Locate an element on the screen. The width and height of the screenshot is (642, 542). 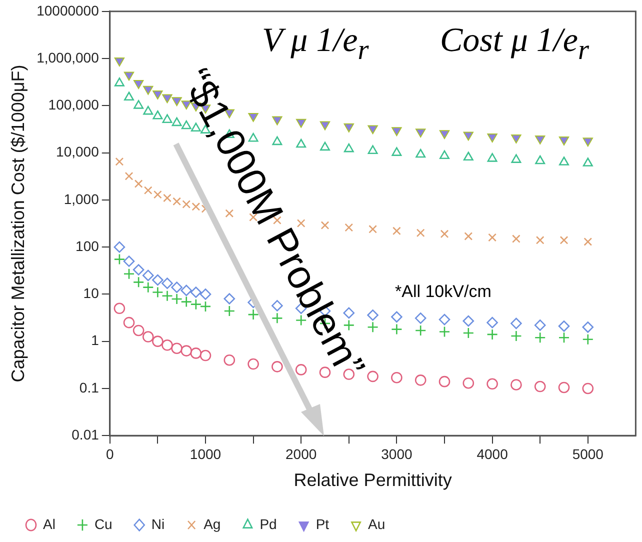
y-tick-label: 10,000 is located at coordinates (78, 152).